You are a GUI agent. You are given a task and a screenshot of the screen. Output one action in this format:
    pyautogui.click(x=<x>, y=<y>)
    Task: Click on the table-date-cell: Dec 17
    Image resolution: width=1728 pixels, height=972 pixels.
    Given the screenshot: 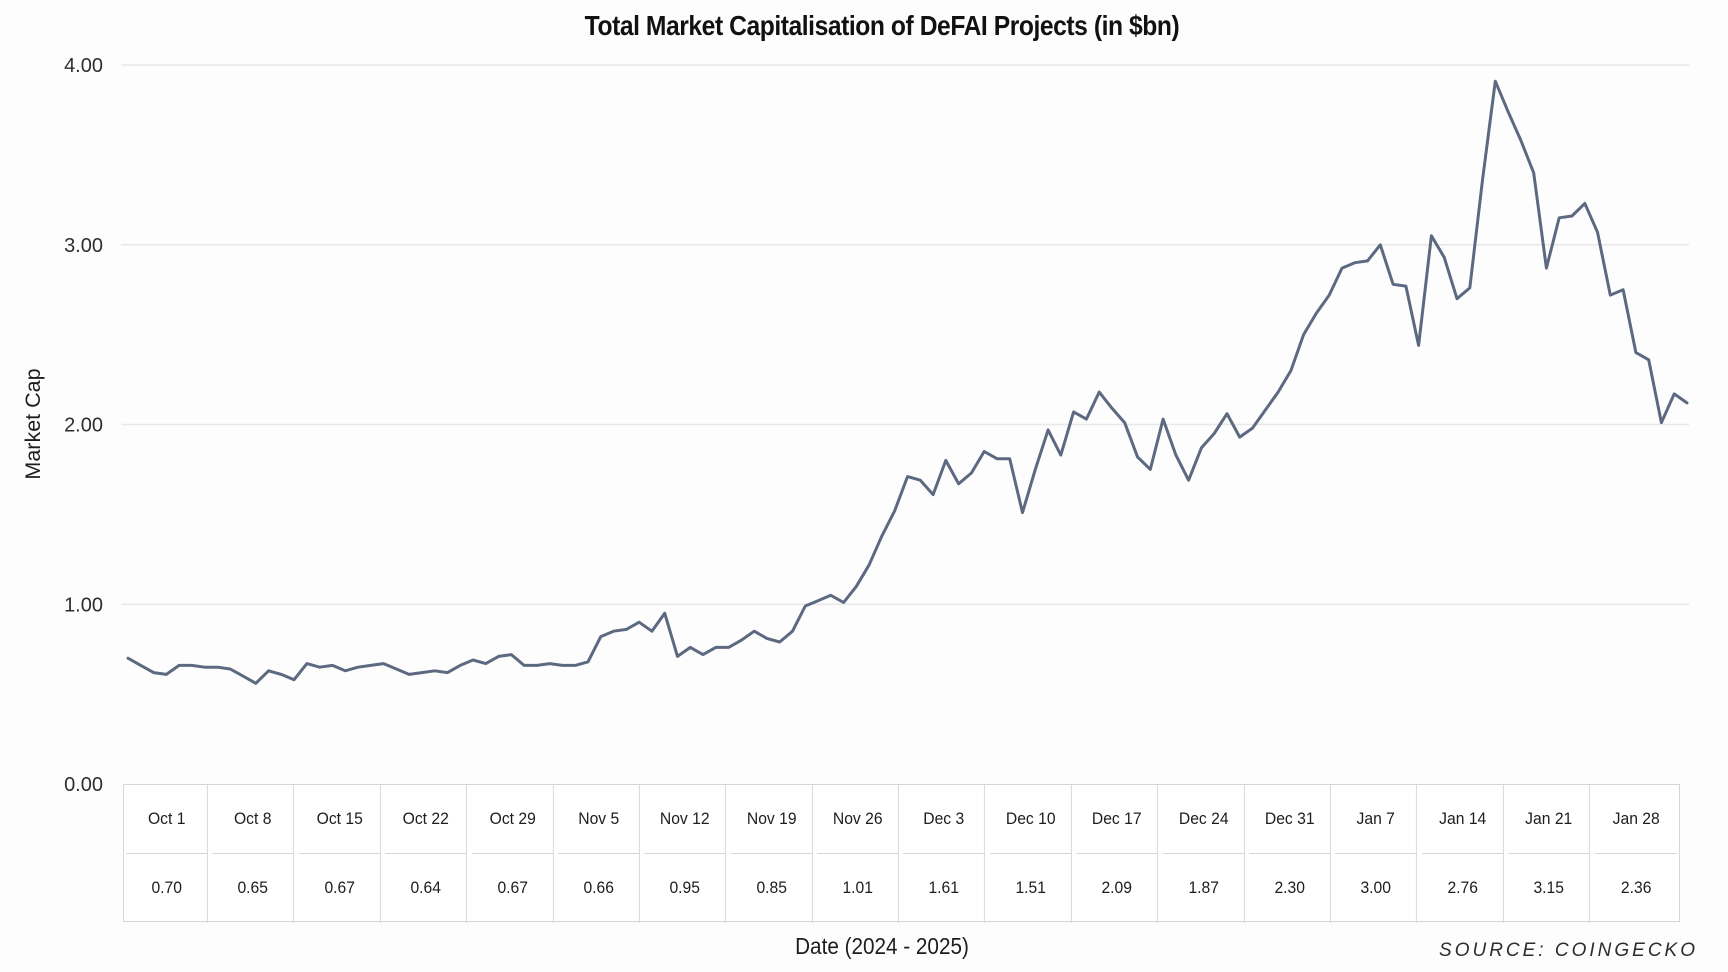 What is the action you would take?
    pyautogui.click(x=1117, y=819)
    